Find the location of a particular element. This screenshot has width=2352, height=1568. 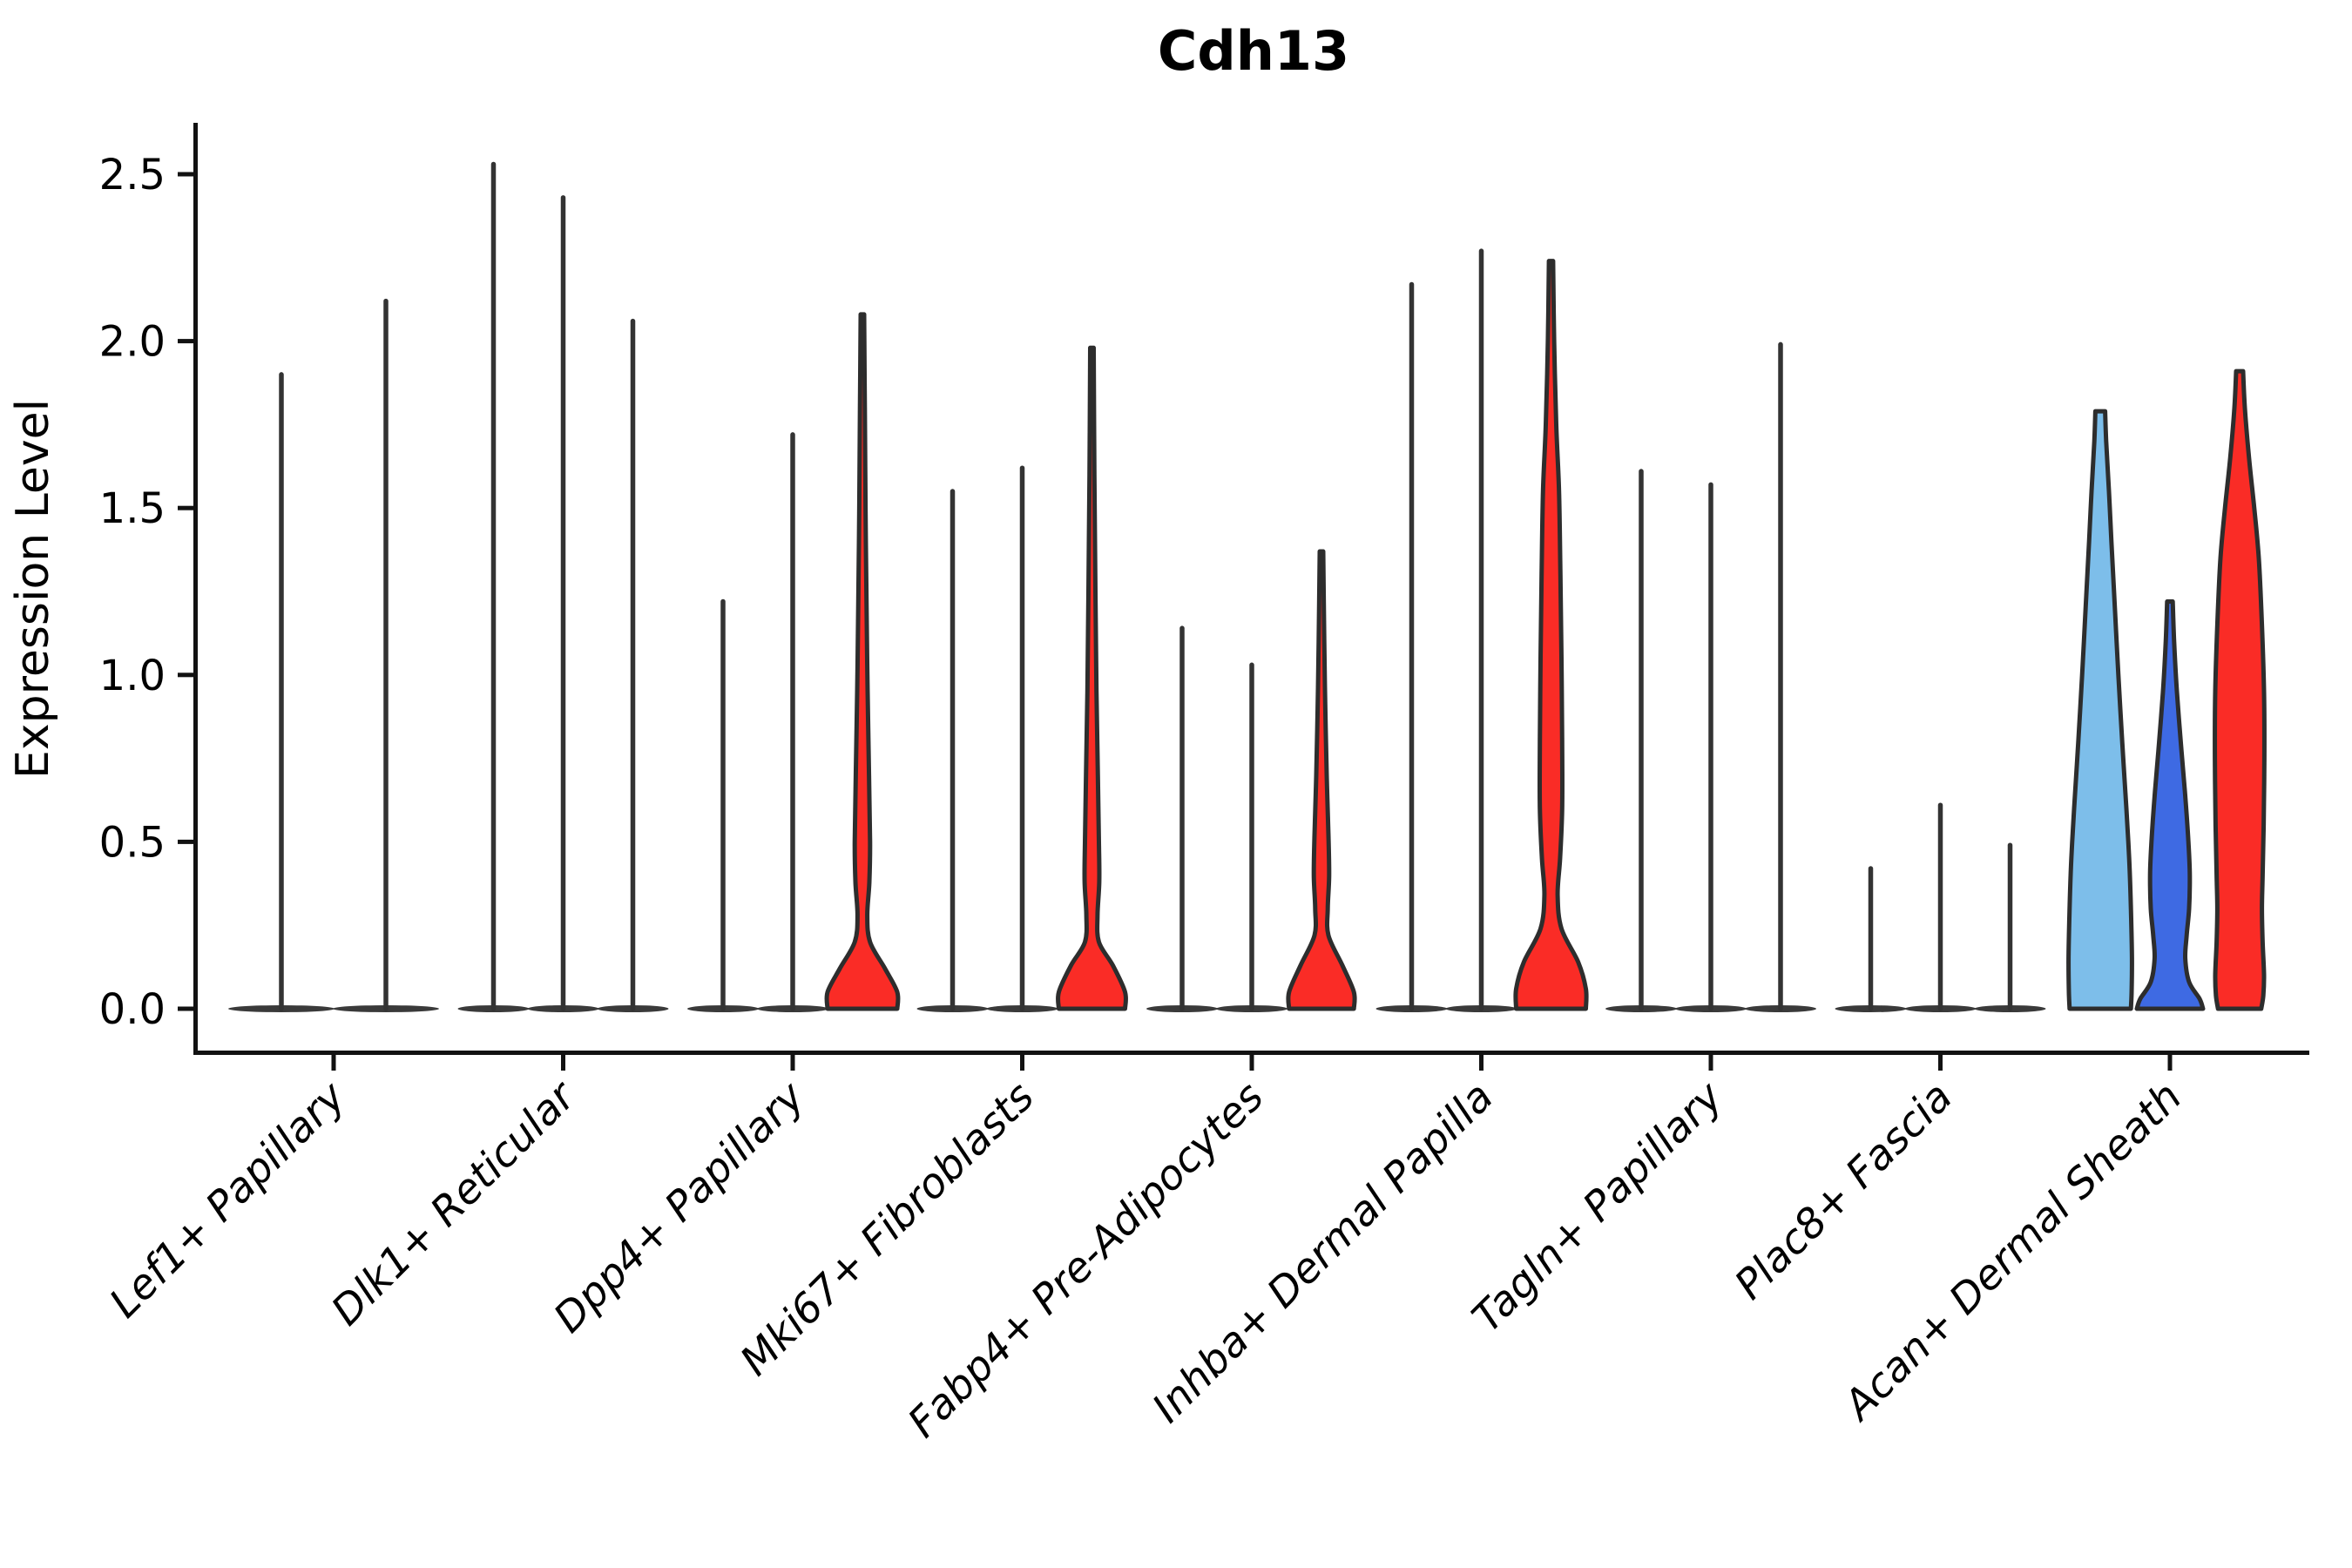

x-tick-label: Dlk1+ Reticular is located at coordinates (454, 1203).